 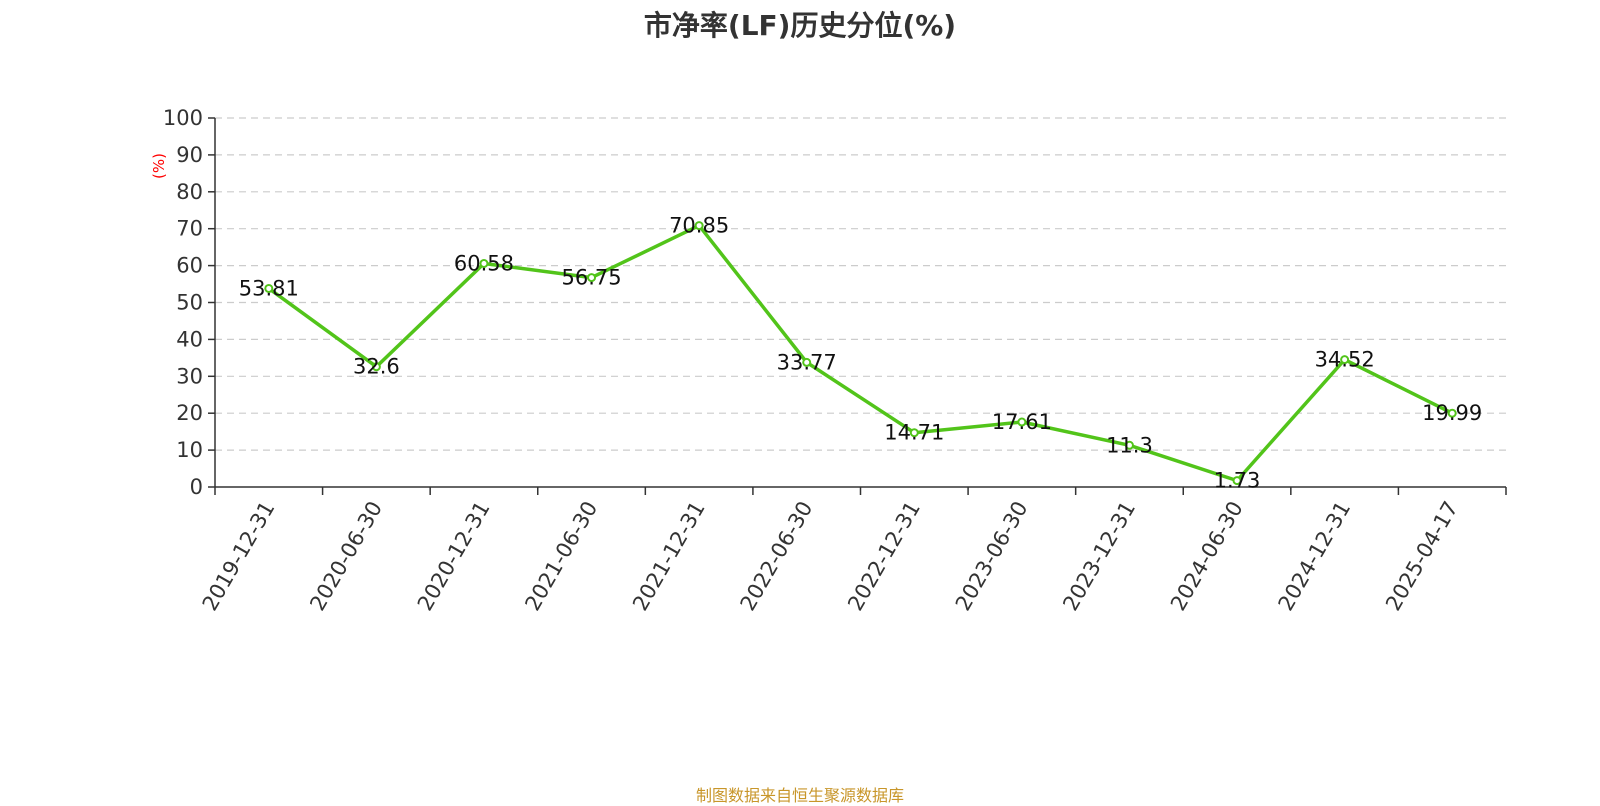 What do you see at coordinates (1315, 556) in the screenshot?
I see `x-tick-label: 2024-12-31` at bounding box center [1315, 556].